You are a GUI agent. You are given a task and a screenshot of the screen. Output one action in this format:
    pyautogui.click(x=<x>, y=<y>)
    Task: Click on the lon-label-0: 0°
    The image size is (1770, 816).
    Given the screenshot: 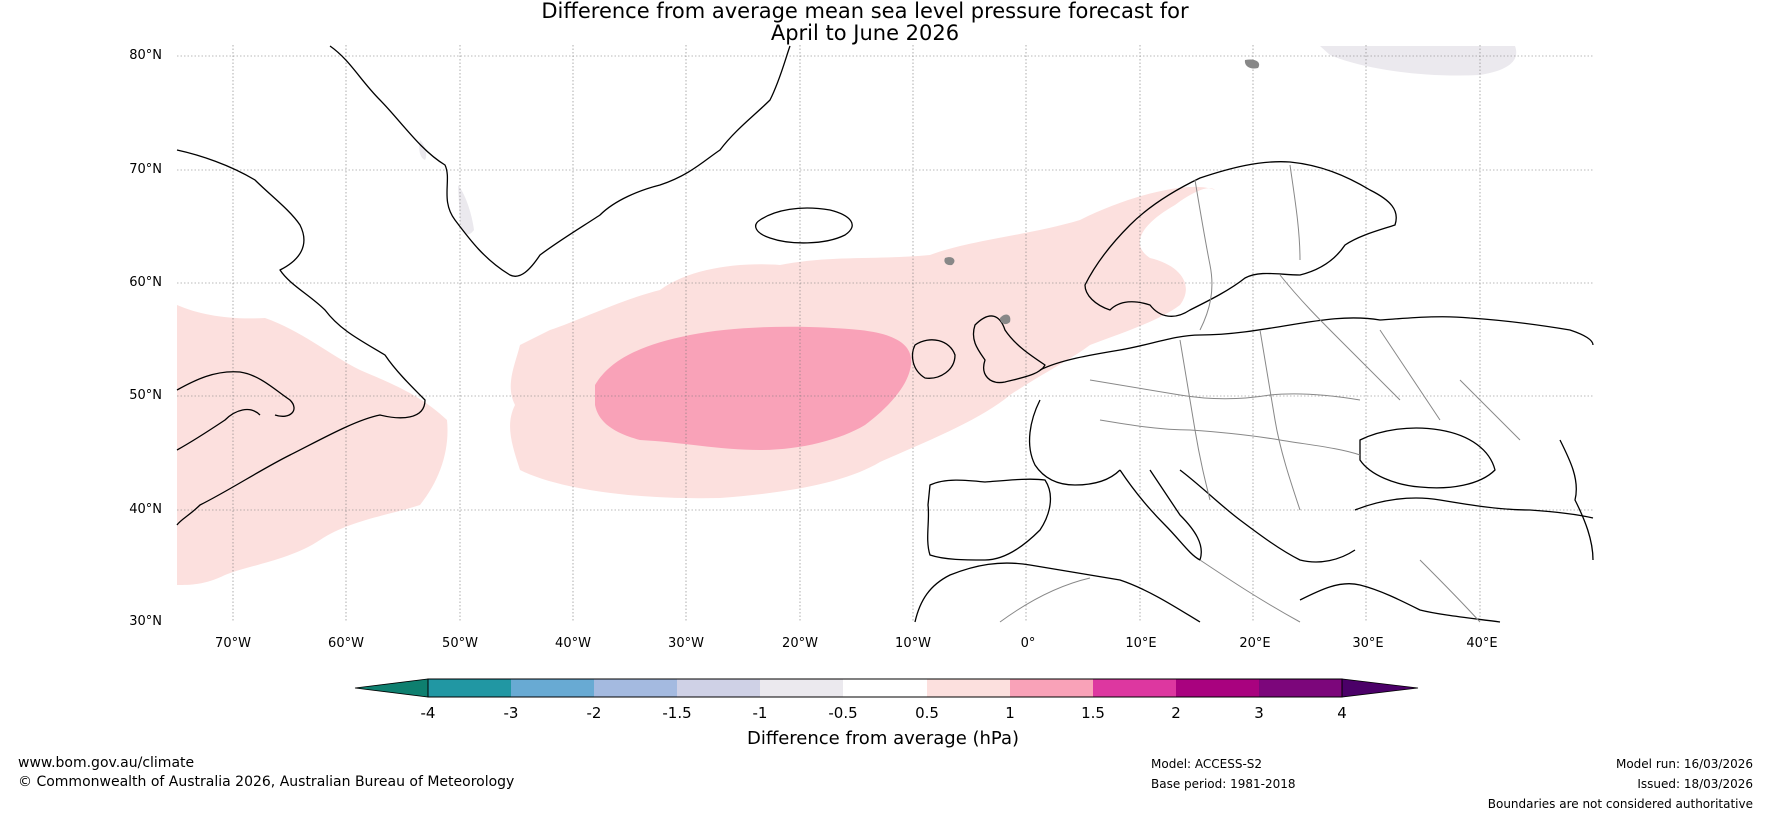 What is the action you would take?
    pyautogui.click(x=1028, y=643)
    